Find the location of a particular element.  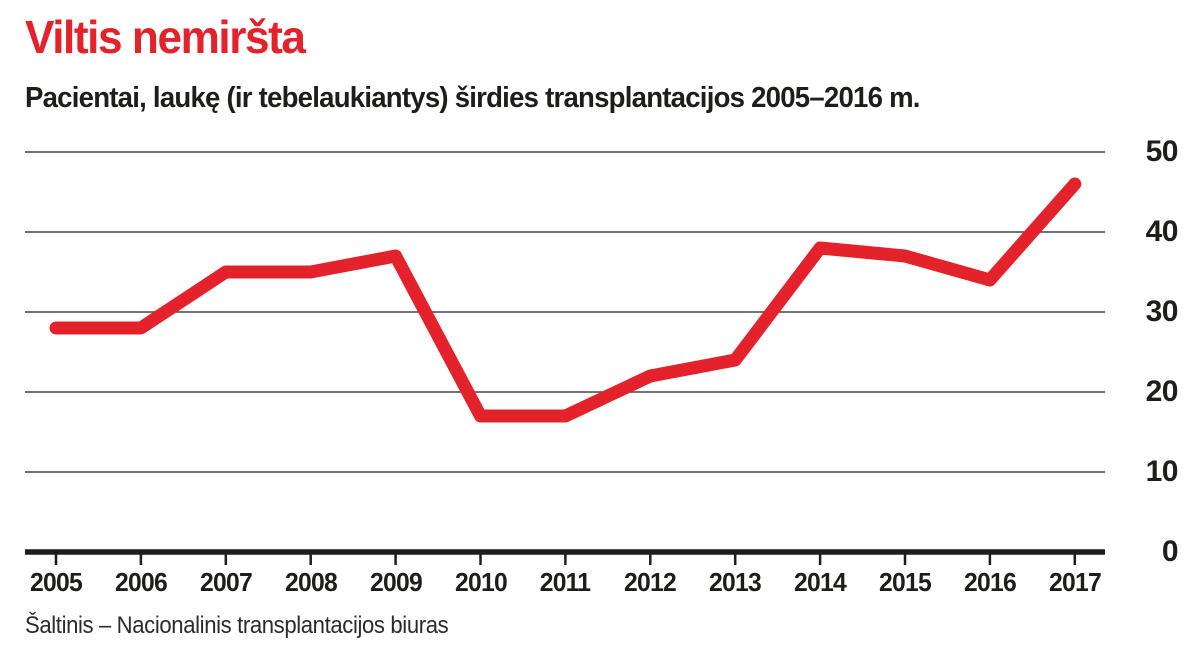

y-axis-label-40: 40 is located at coordinates (1162, 231).